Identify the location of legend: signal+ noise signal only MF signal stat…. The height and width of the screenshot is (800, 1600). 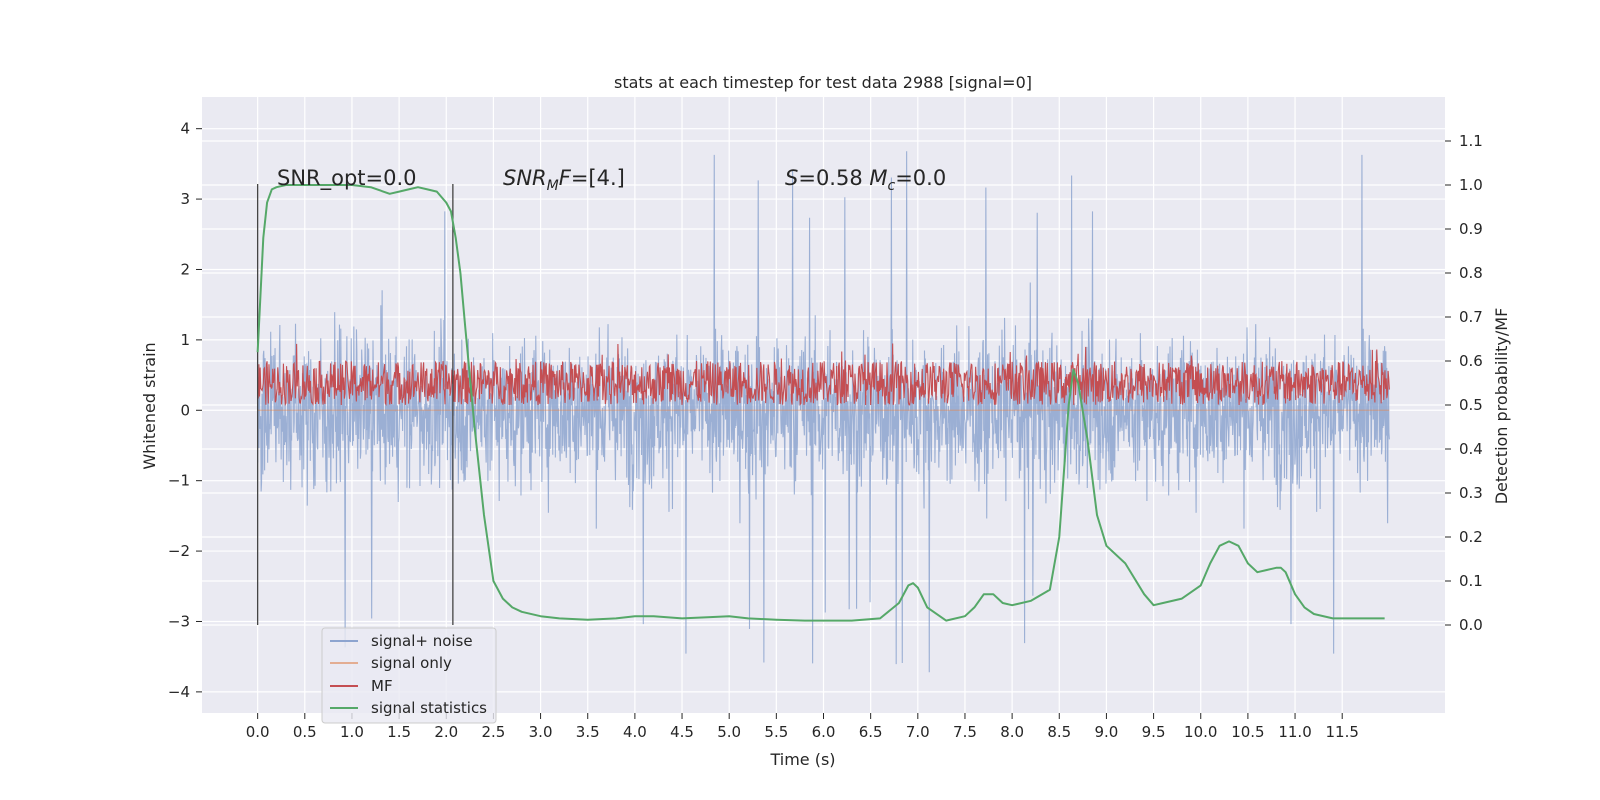
(409, 675).